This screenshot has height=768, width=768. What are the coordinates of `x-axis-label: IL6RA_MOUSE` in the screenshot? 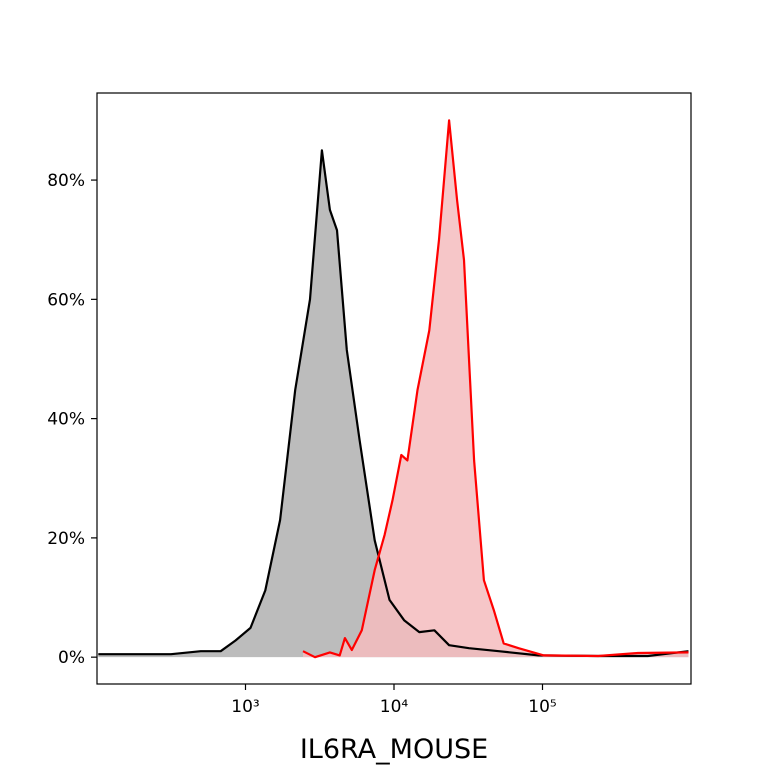 It's located at (394, 749).